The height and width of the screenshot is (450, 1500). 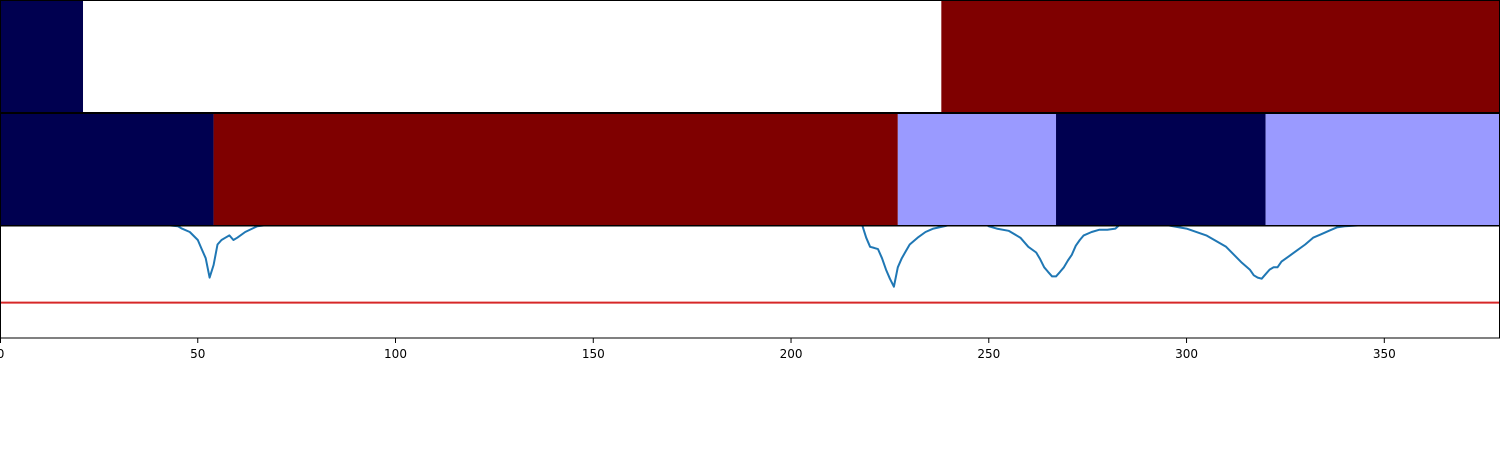 I want to click on x-tick-label: 150, so click(x=593, y=354).